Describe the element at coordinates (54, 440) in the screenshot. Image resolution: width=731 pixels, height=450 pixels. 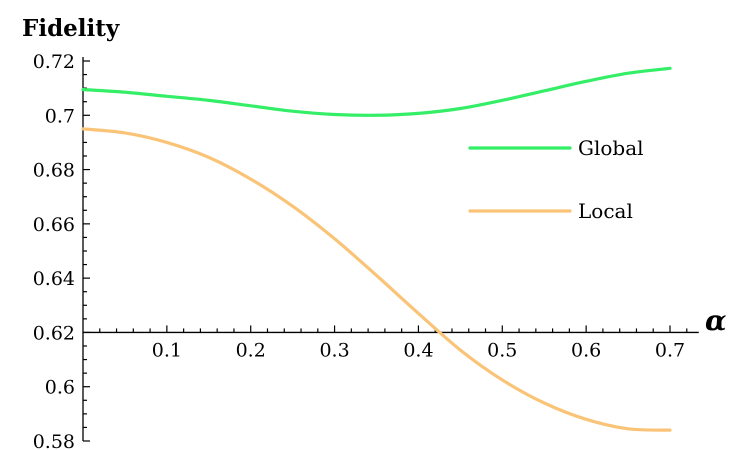
I see `y-tick-label: 0.58` at that location.